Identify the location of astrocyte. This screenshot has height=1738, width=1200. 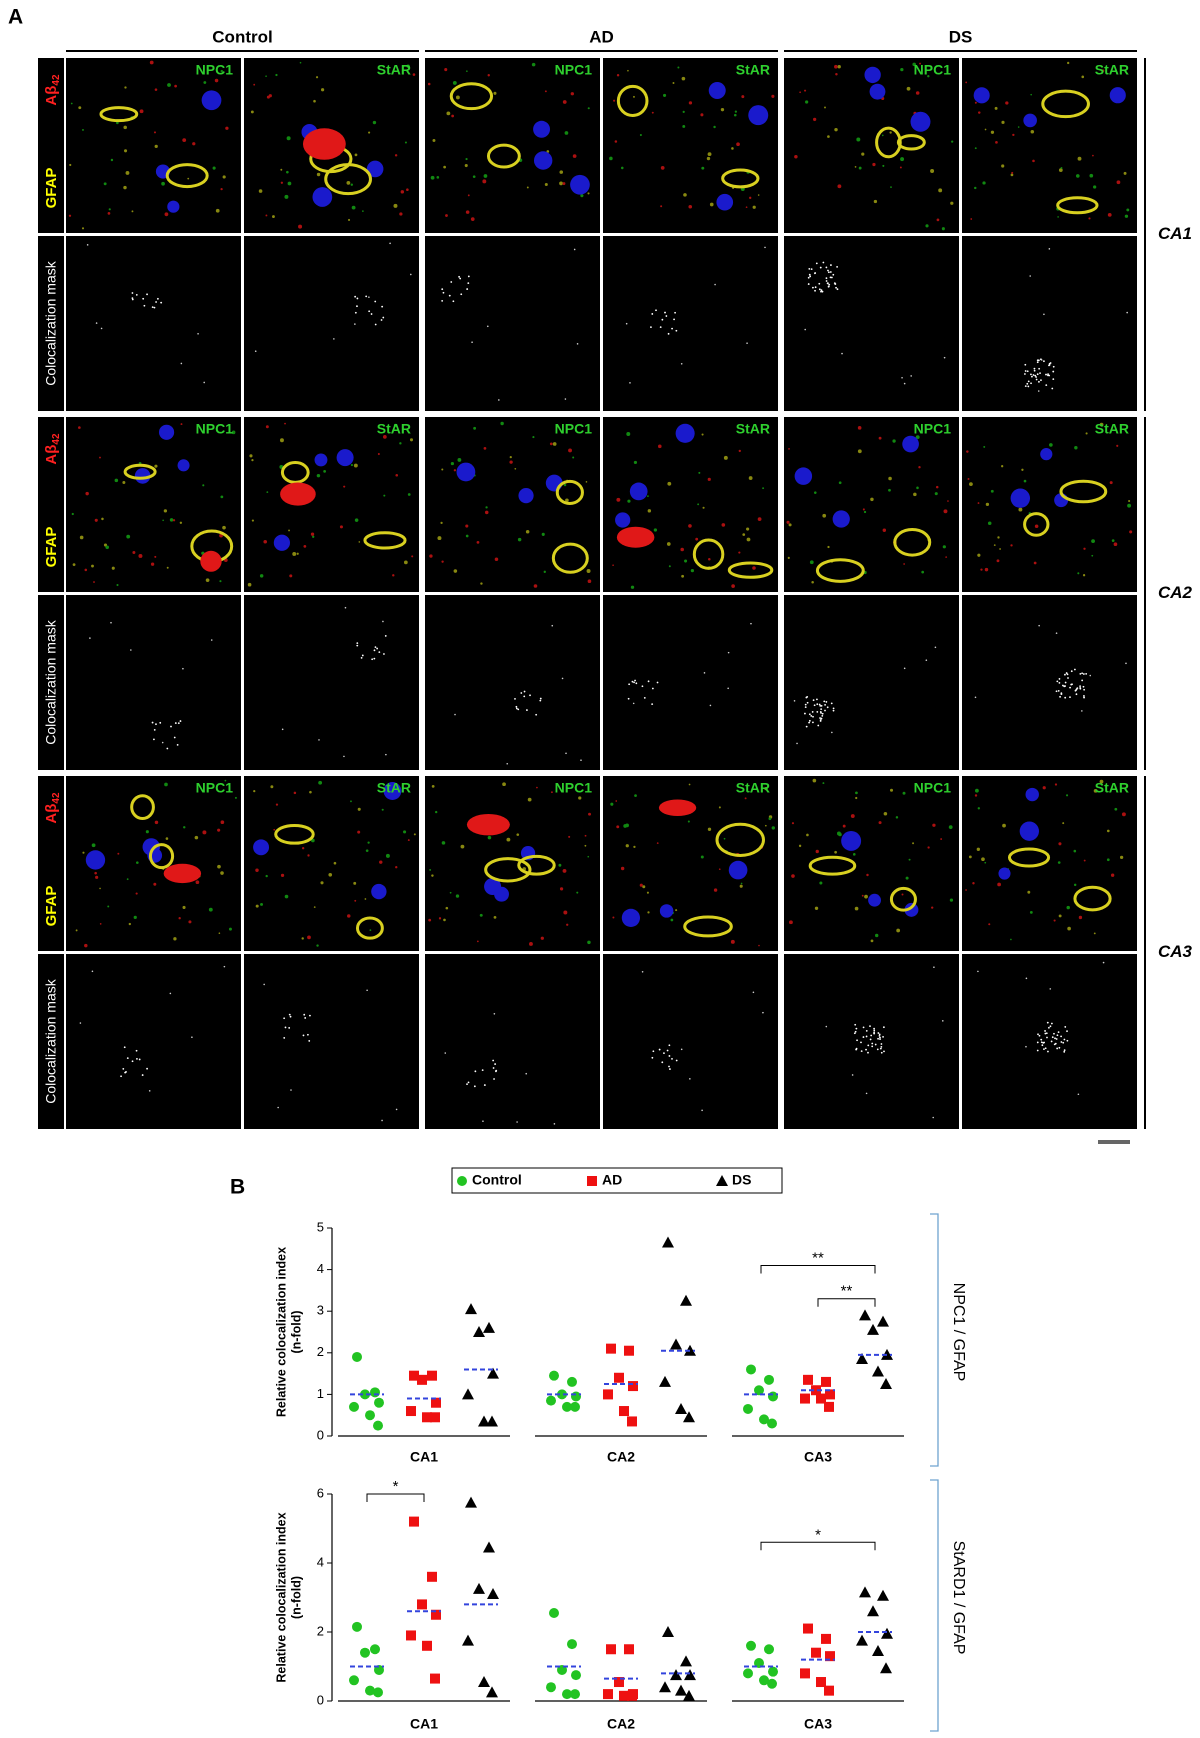
(740, 178).